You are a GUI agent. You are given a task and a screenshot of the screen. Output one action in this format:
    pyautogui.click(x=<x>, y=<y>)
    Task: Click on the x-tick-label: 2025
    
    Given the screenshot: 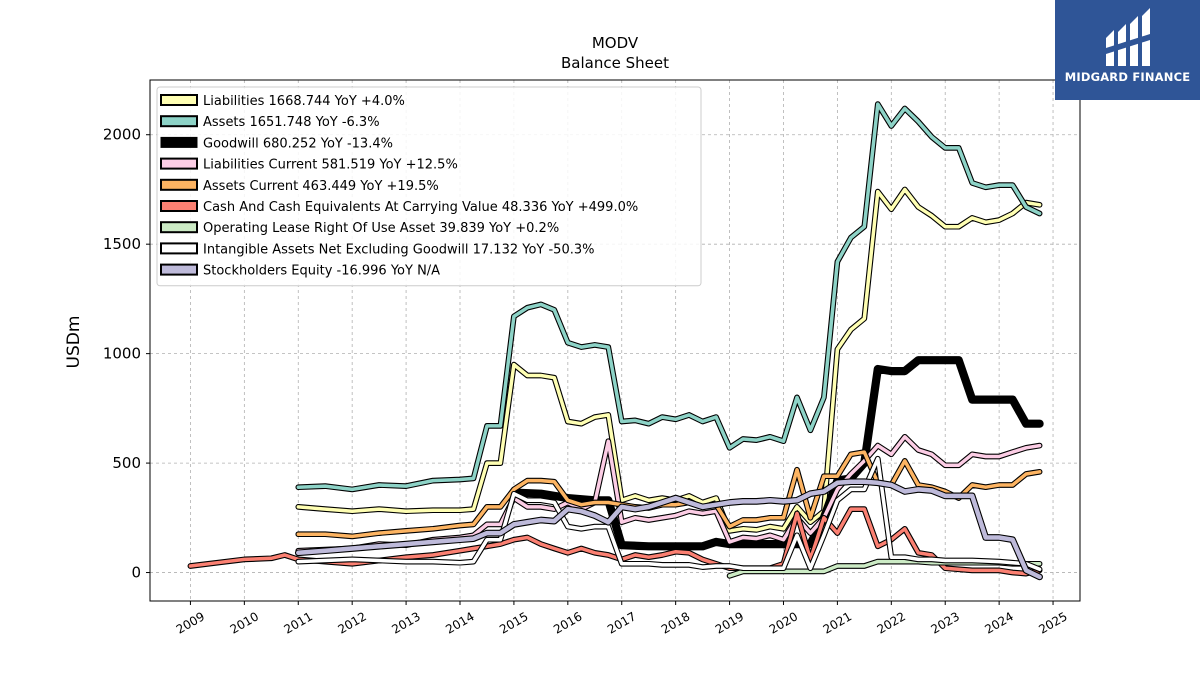 What is the action you would take?
    pyautogui.click(x=1052, y=622)
    